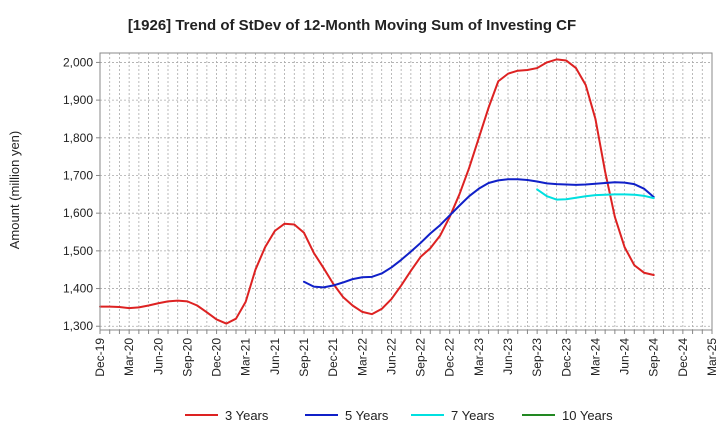 The height and width of the screenshot is (440, 720). I want to click on x-tick-label: Mar-24, so click(595, 357).